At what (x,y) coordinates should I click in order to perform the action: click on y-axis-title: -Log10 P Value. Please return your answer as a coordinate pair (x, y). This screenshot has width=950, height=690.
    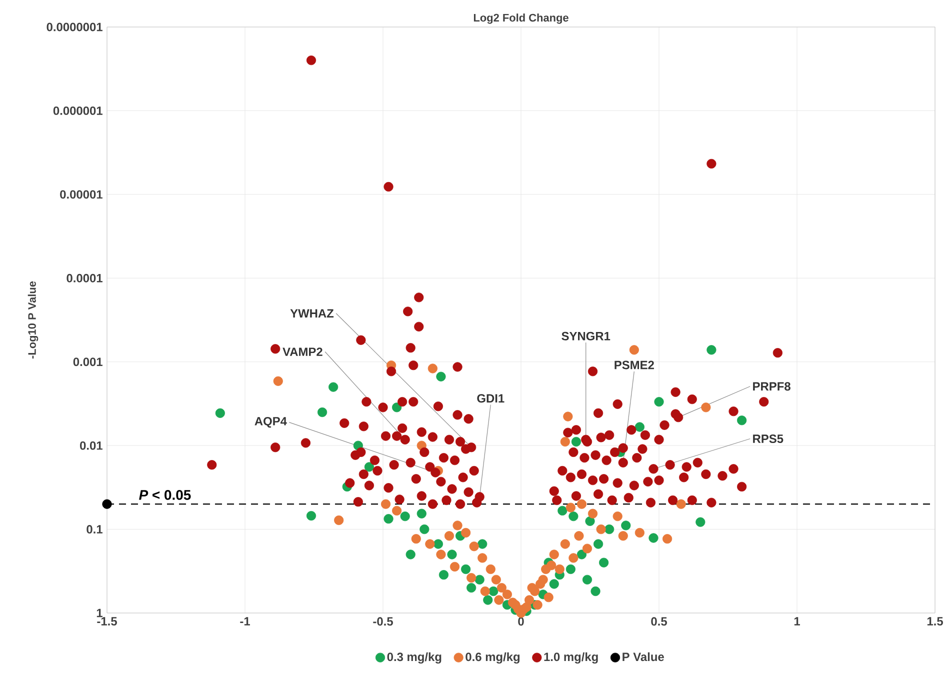
    Looking at the image, I should click on (33, 320).